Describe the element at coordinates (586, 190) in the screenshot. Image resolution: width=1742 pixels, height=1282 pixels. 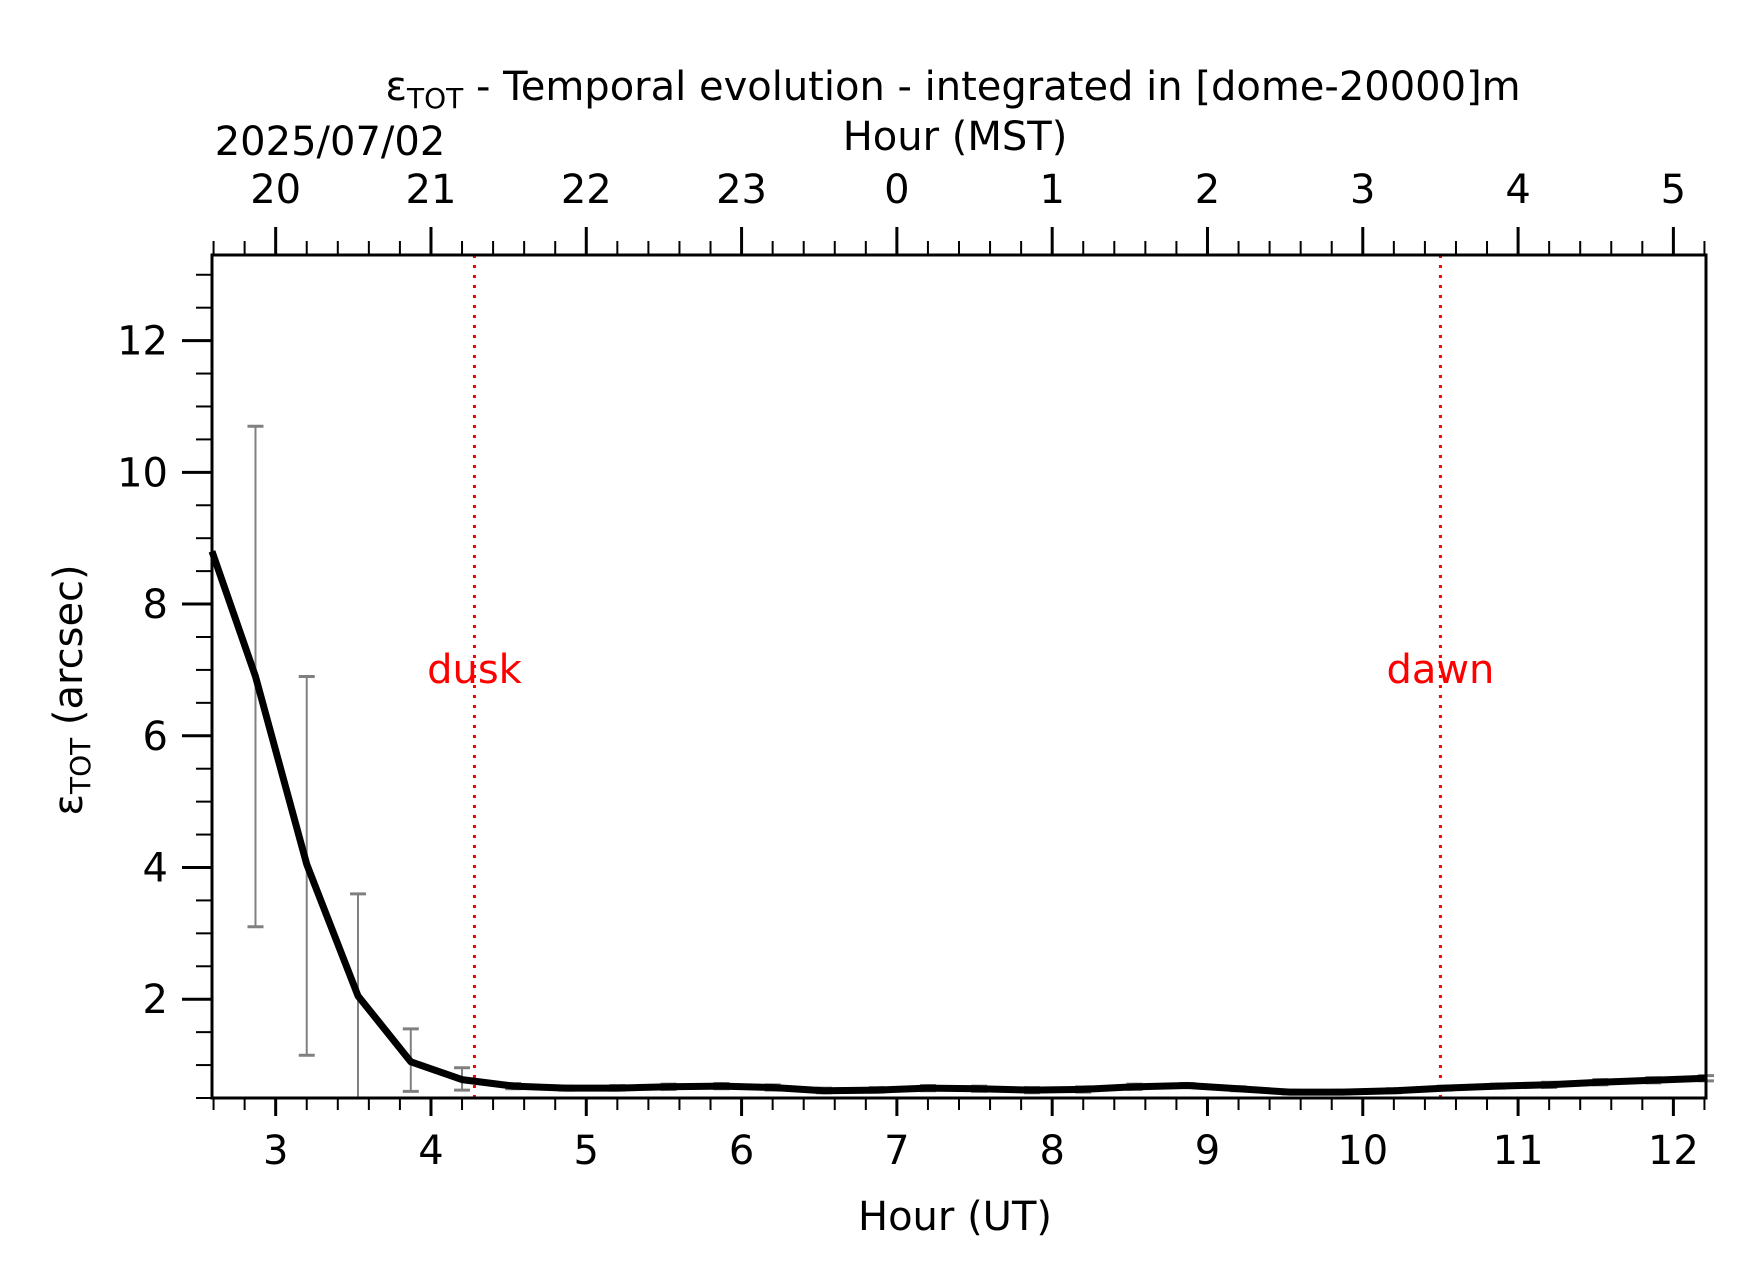
I see `top-tick-label: 22` at that location.